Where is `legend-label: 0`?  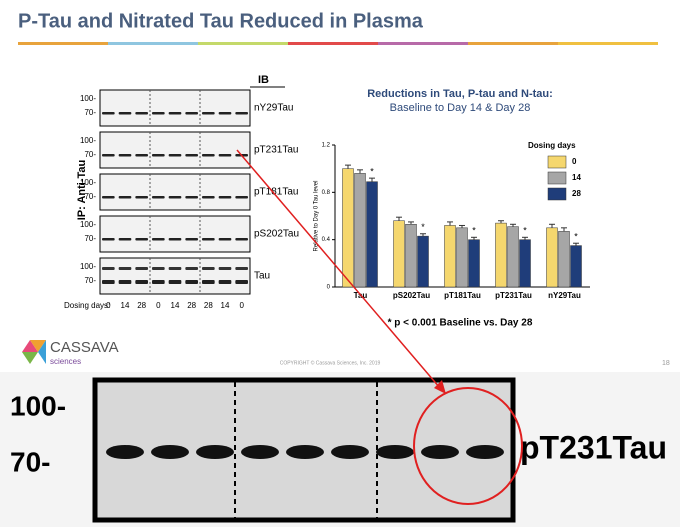
legend-label: 0 is located at coordinates (574, 161).